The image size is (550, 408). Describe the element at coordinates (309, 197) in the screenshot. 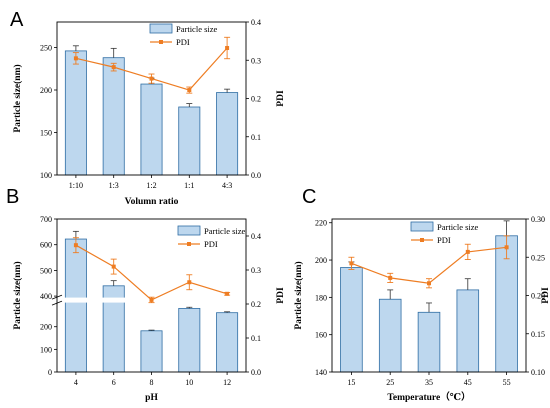

I see `panel-letter: C` at that location.